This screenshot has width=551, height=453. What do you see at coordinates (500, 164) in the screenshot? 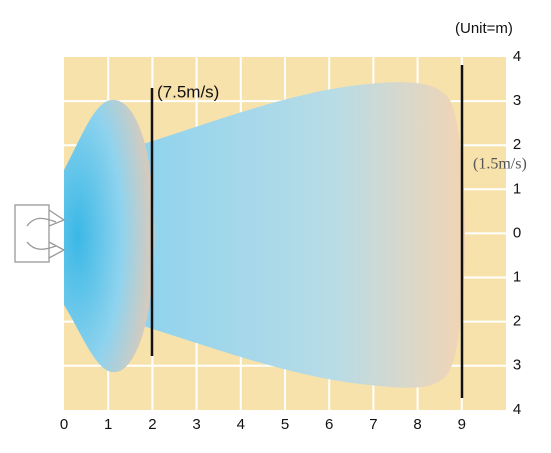
I see `far-speed: (1.5m/s)` at bounding box center [500, 164].